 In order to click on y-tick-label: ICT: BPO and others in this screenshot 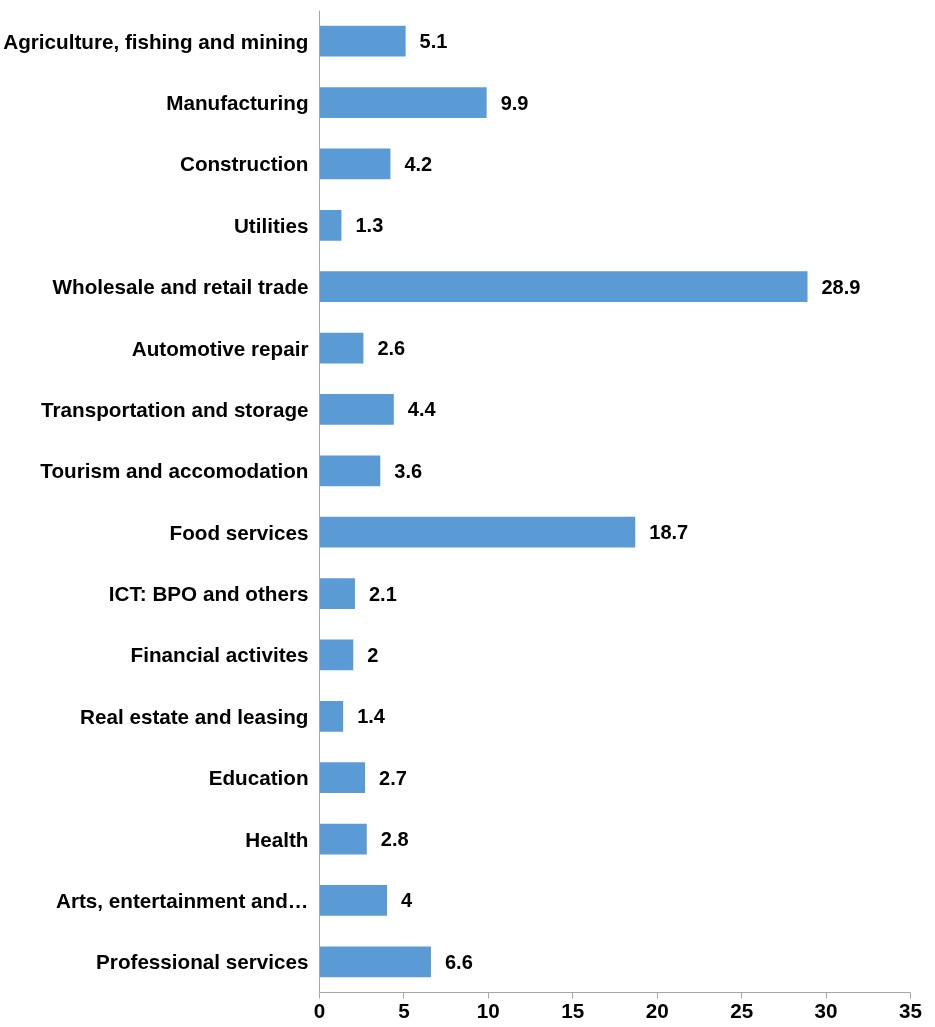, I will do `click(208, 594)`.